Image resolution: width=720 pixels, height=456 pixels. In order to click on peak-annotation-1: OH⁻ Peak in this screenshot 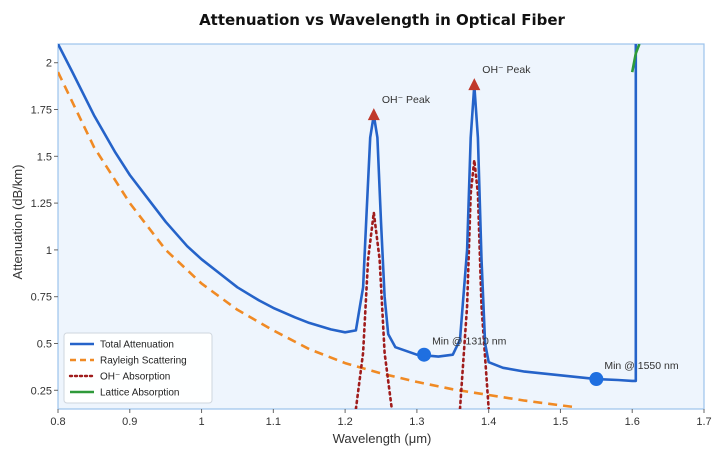, I will do `click(406, 100)`.